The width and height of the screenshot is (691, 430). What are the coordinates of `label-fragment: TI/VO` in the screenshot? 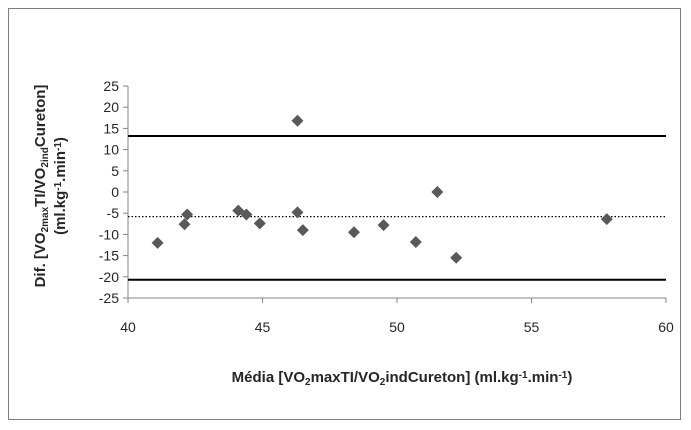 It's located at (40, 187).